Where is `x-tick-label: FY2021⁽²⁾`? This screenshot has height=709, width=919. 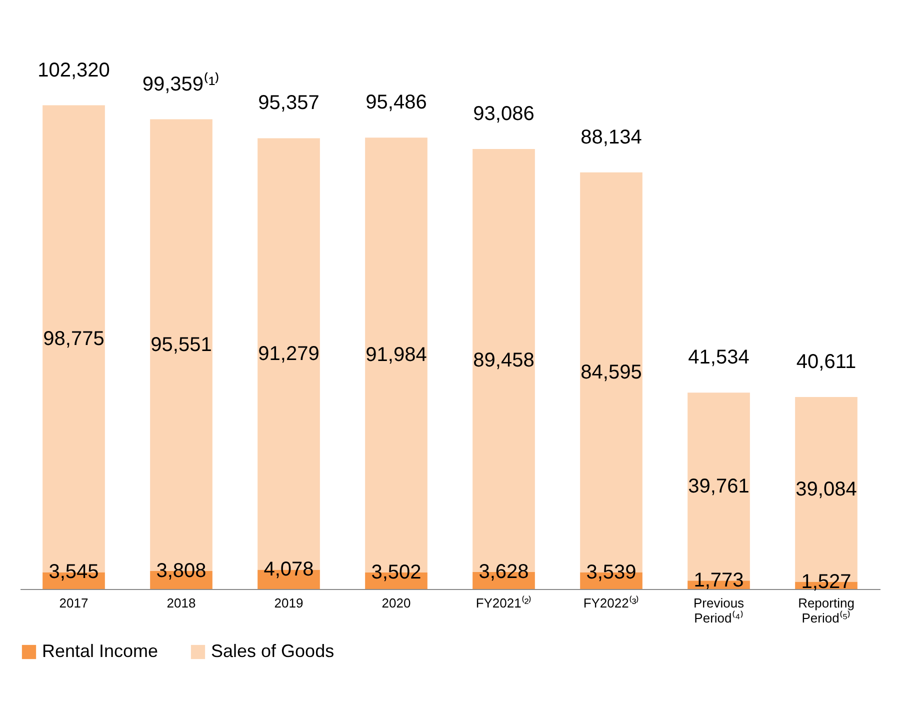 x-tick-label: FY2021⁽²⁾ is located at coordinates (504, 603).